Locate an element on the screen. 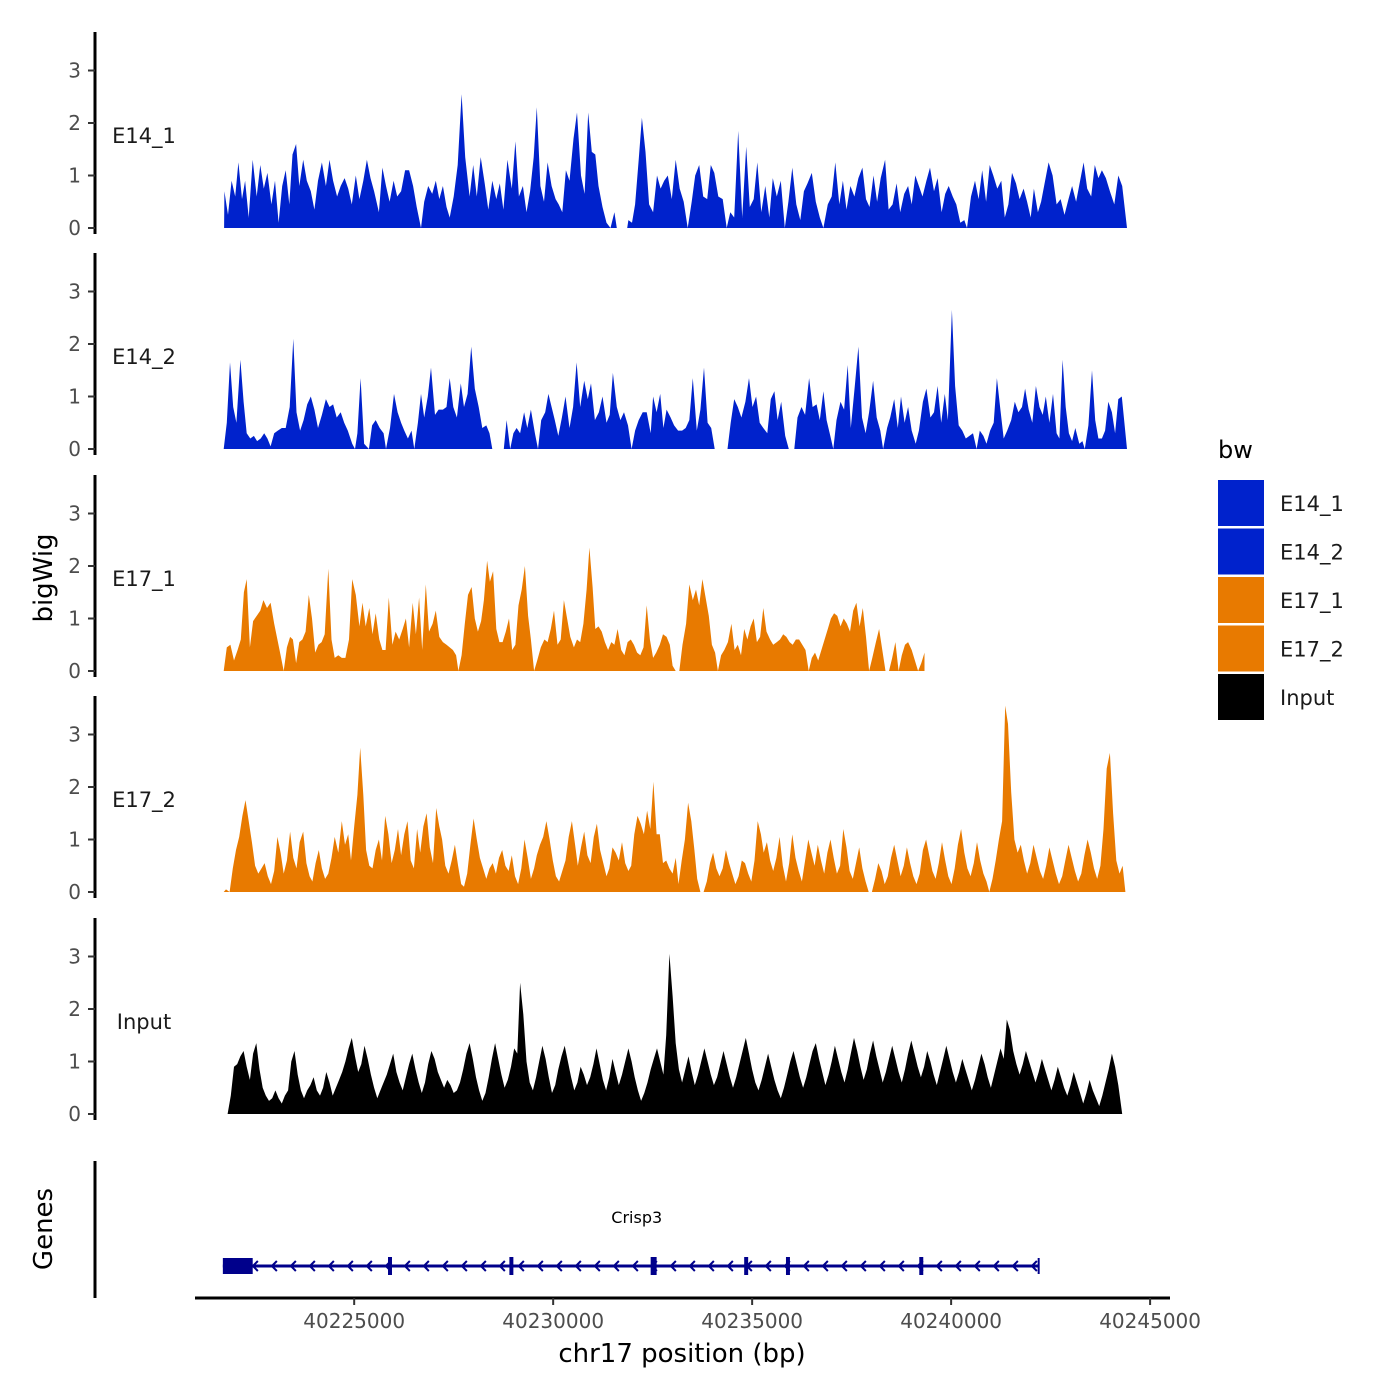  legend-label: E17_2 is located at coordinates (1312, 650).